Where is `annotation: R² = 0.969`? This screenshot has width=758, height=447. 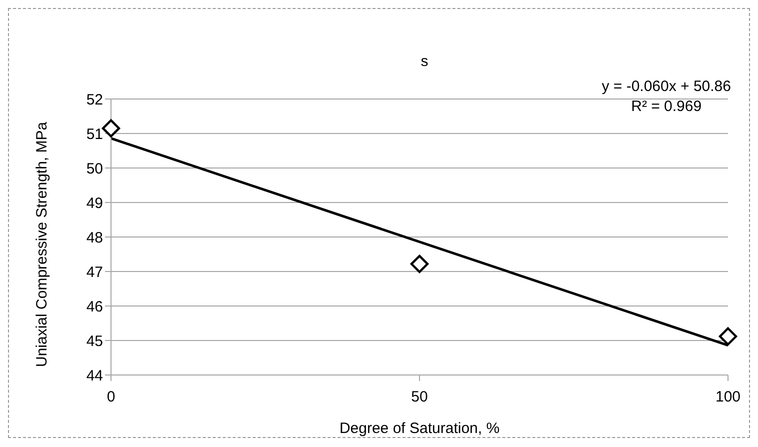
annotation: R² = 0.969 is located at coordinates (666, 107).